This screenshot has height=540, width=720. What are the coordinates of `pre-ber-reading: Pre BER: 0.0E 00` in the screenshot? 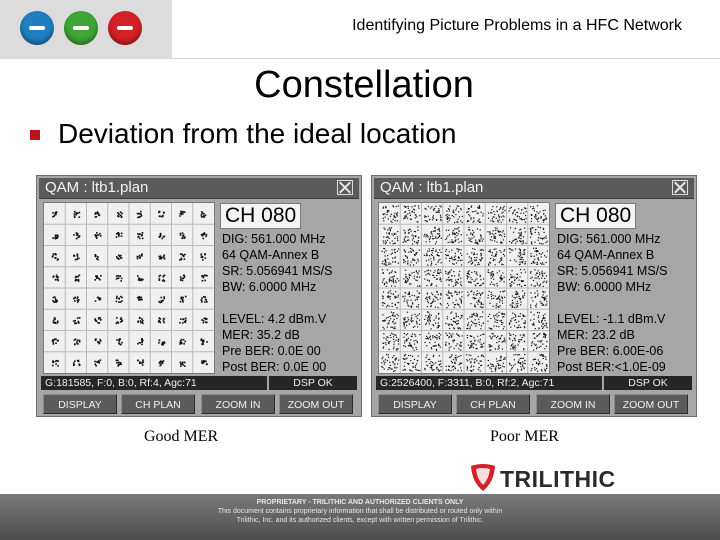 It's located at (271, 351).